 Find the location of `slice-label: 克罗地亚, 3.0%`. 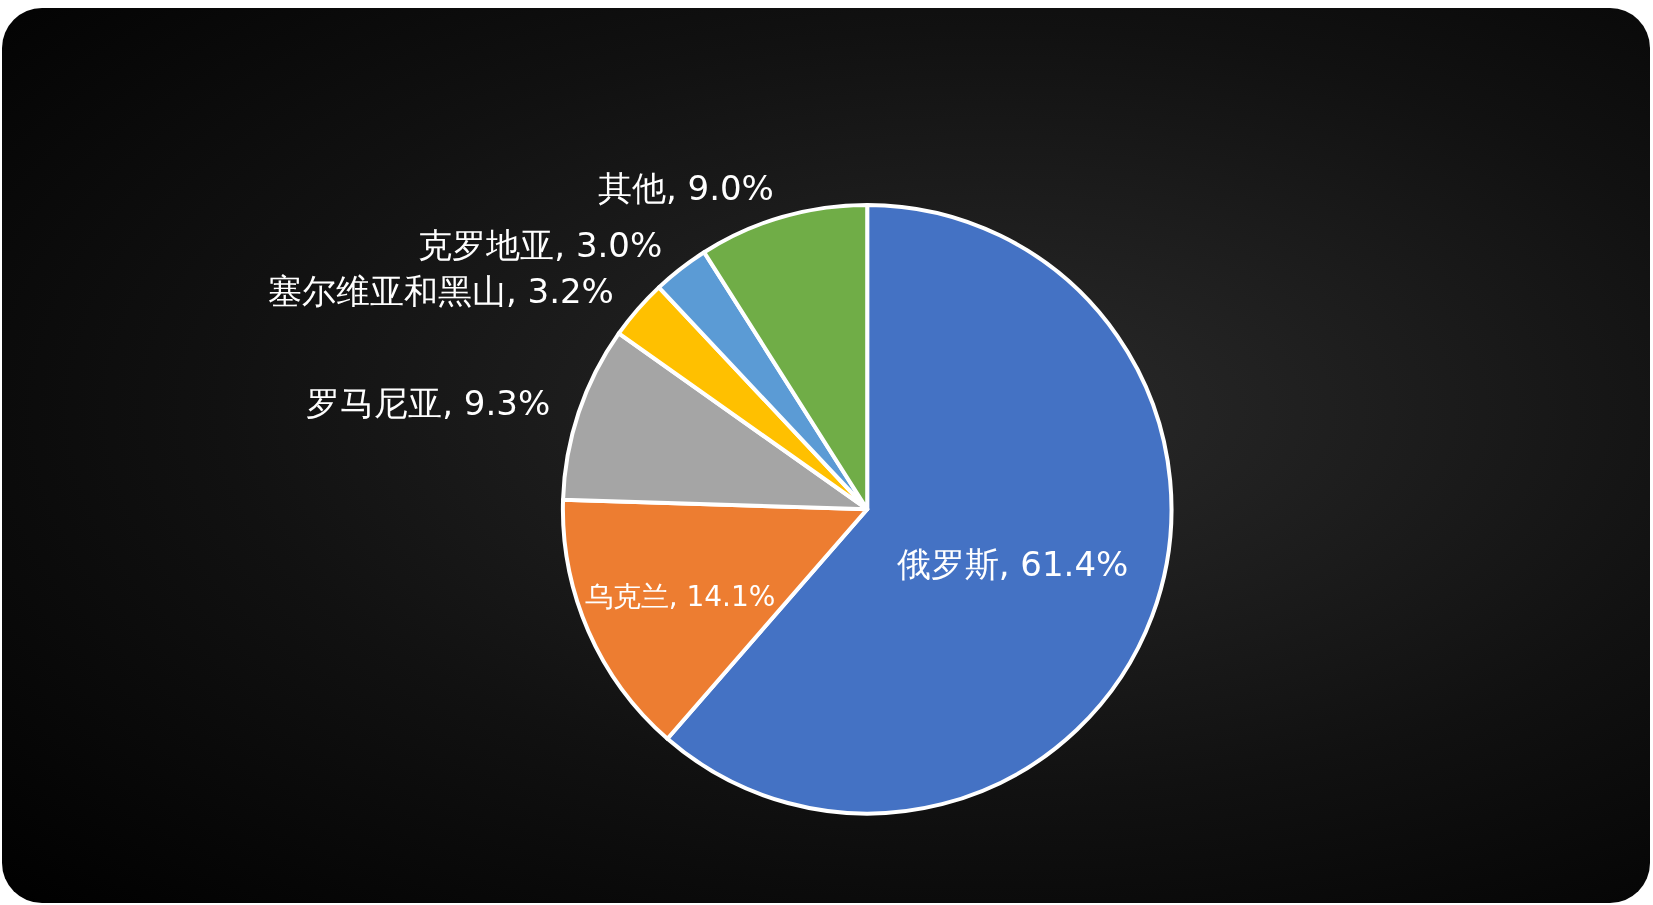

slice-label: 克罗地亚, 3.0% is located at coordinates (540, 245).